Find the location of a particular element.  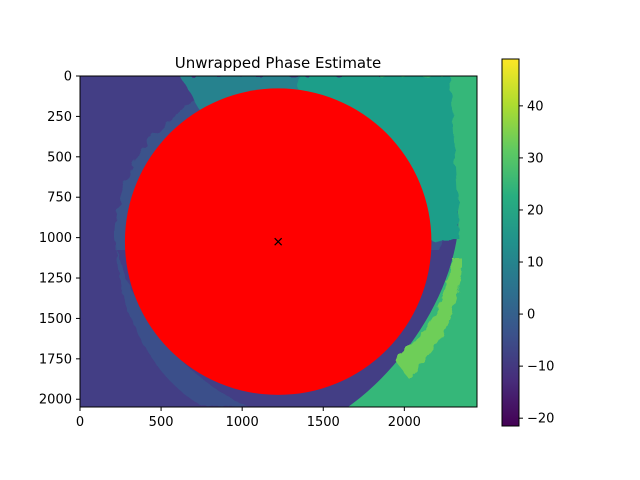

colorbar-tick-label: 20 is located at coordinates (535, 210).